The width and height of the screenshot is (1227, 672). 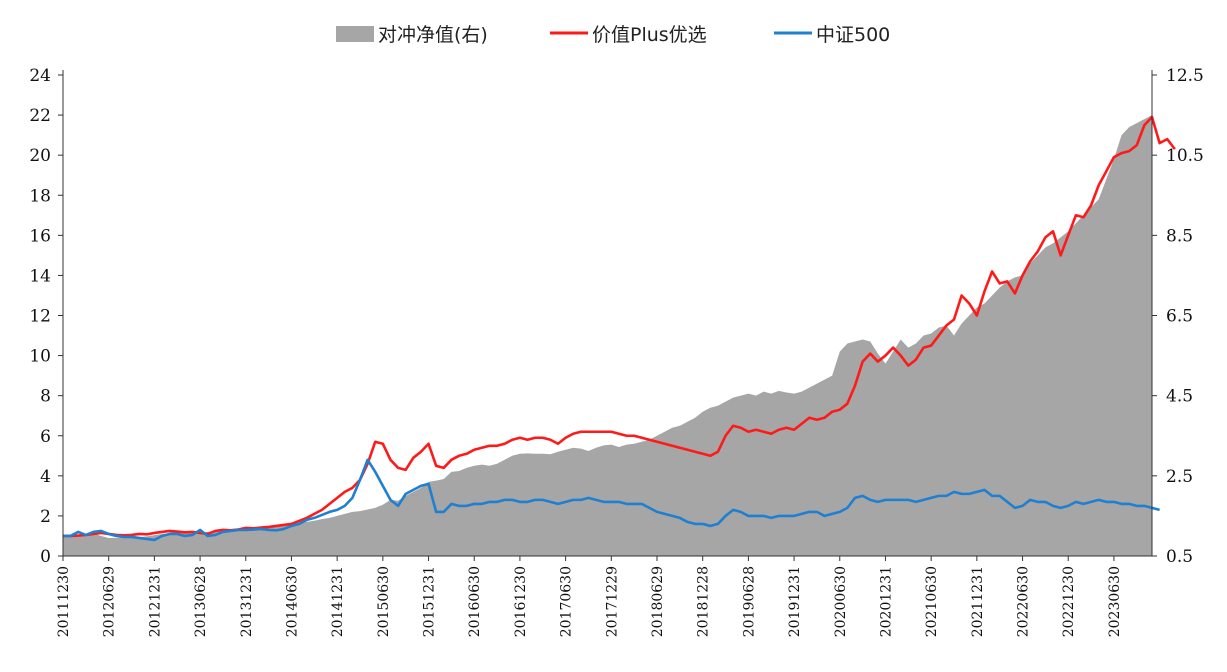 I want to click on left-tick-label: 2, so click(x=45, y=517).